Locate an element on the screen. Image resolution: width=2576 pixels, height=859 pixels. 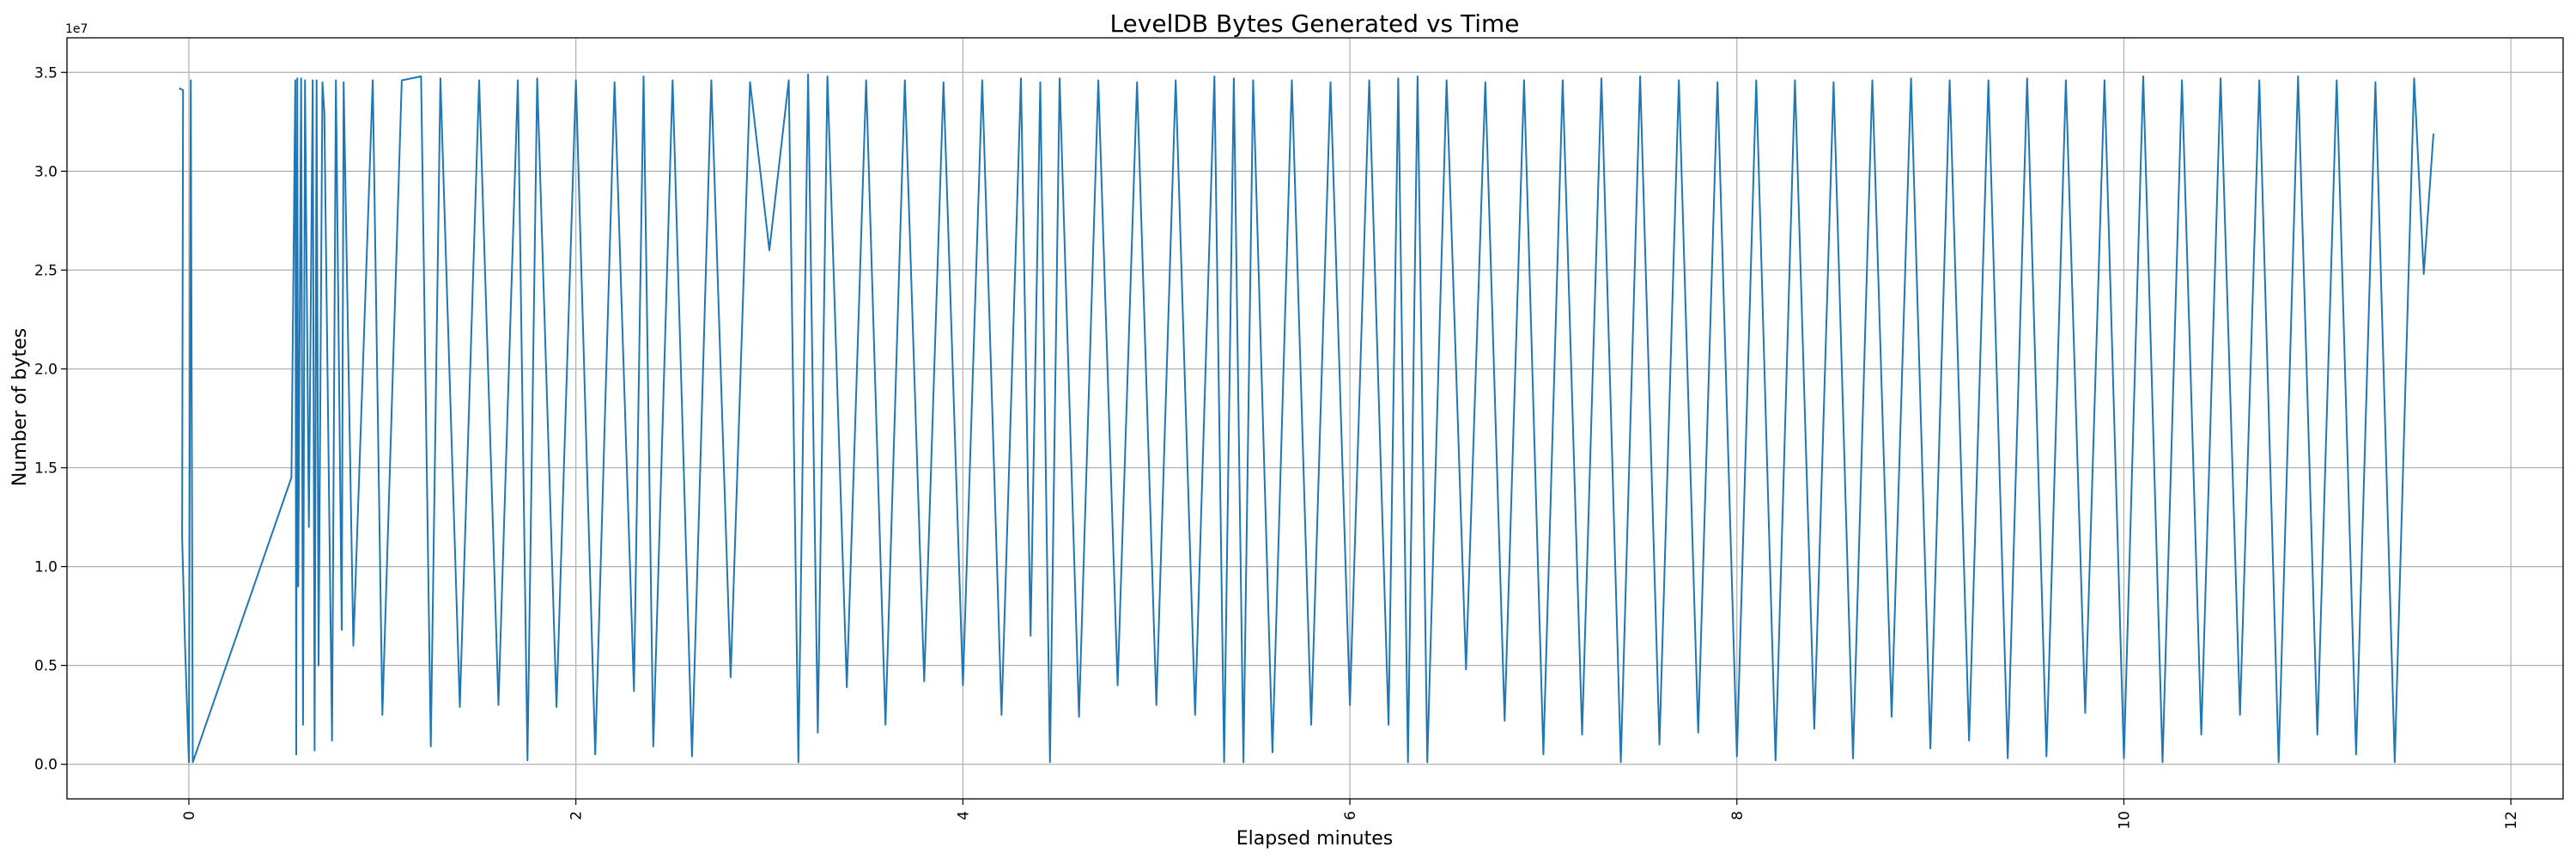
y-tick-label: 2.0 is located at coordinates (46, 370).